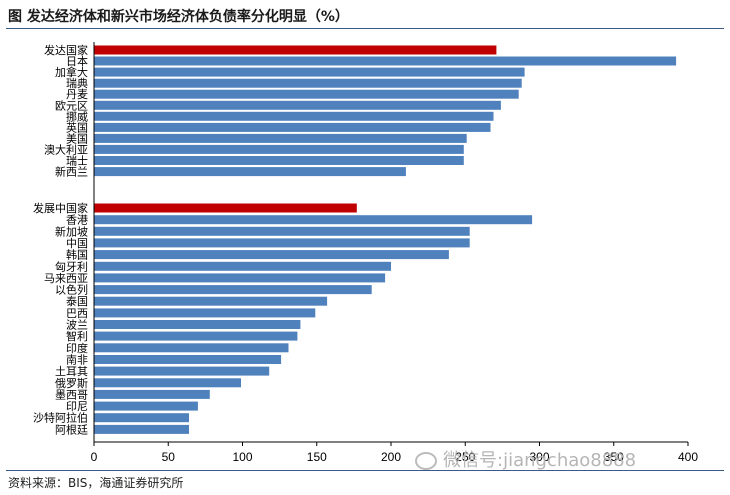 This screenshot has height=495, width=730. I want to click on category-label: 欧元区, so click(71, 105).